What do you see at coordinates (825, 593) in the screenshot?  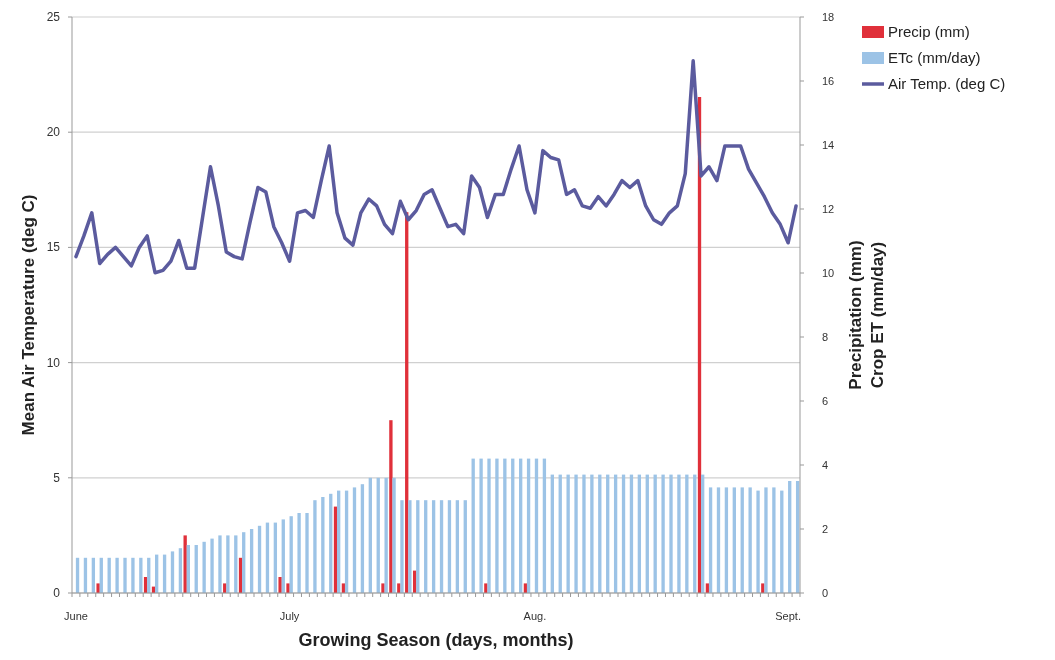 I see `y2-tick-label: 0` at bounding box center [825, 593].